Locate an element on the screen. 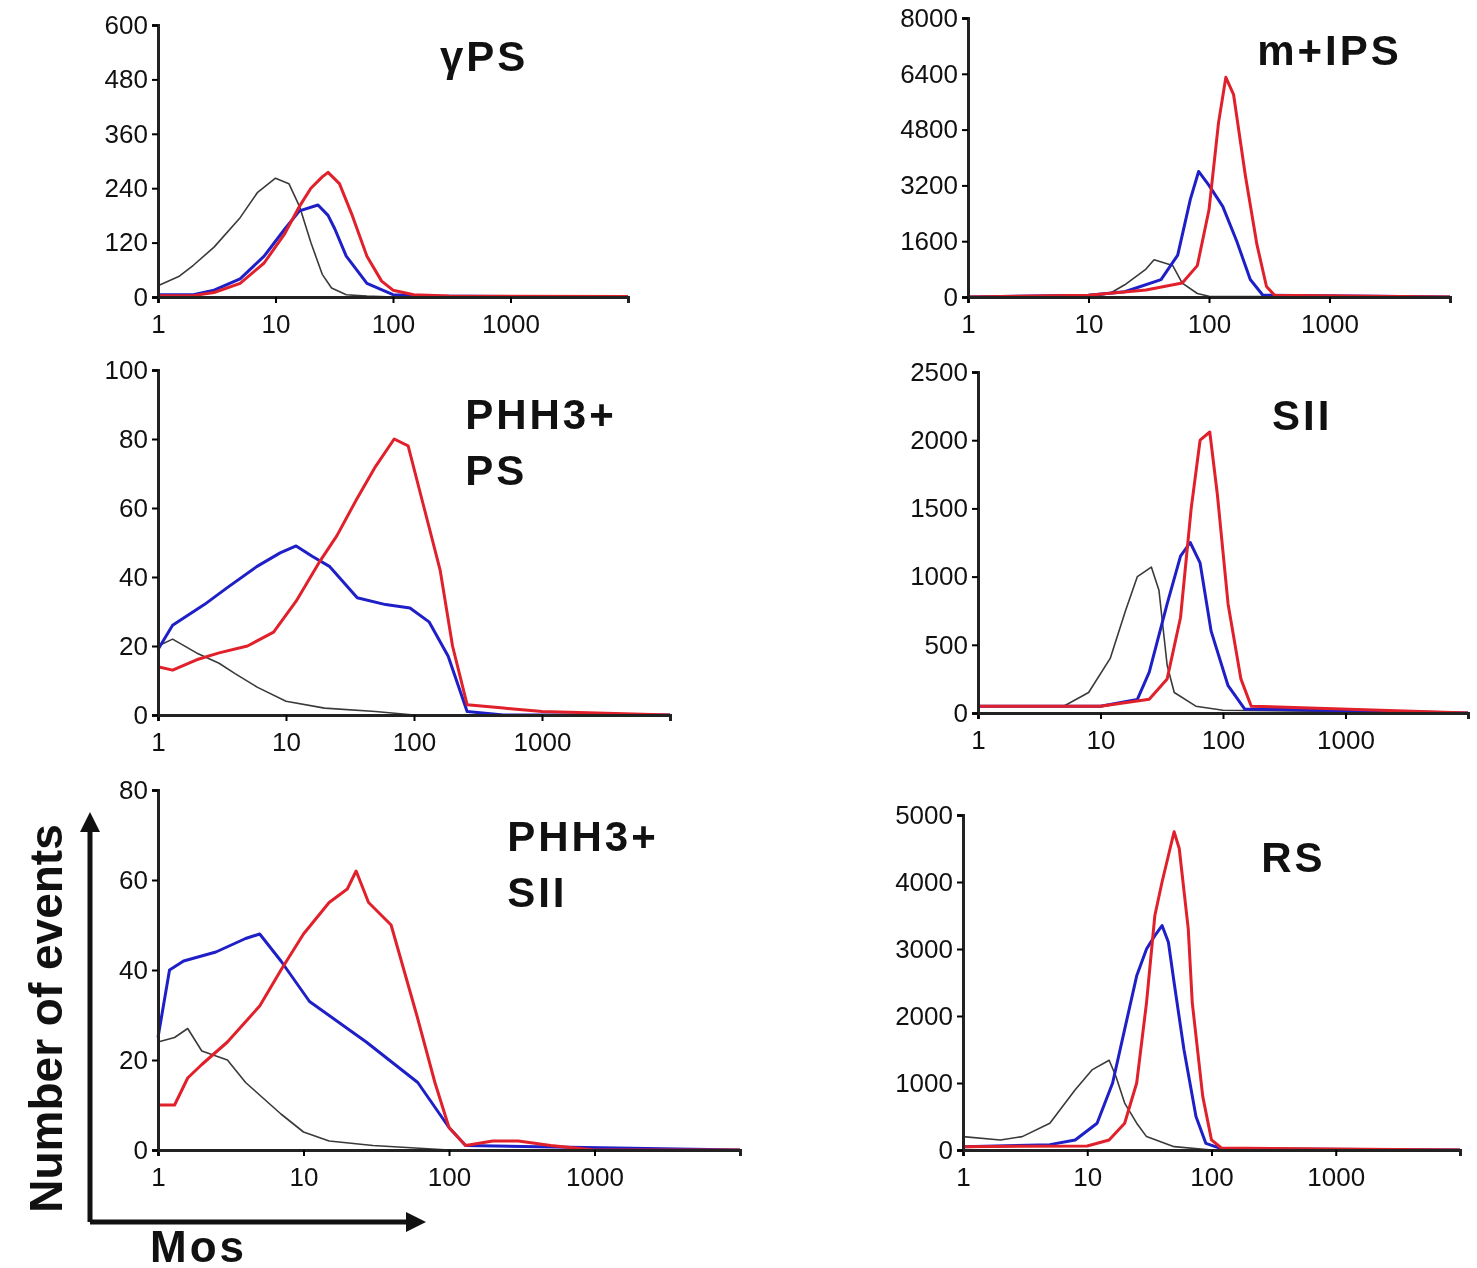  y-tick-label: 3200 is located at coordinates (929, 185).